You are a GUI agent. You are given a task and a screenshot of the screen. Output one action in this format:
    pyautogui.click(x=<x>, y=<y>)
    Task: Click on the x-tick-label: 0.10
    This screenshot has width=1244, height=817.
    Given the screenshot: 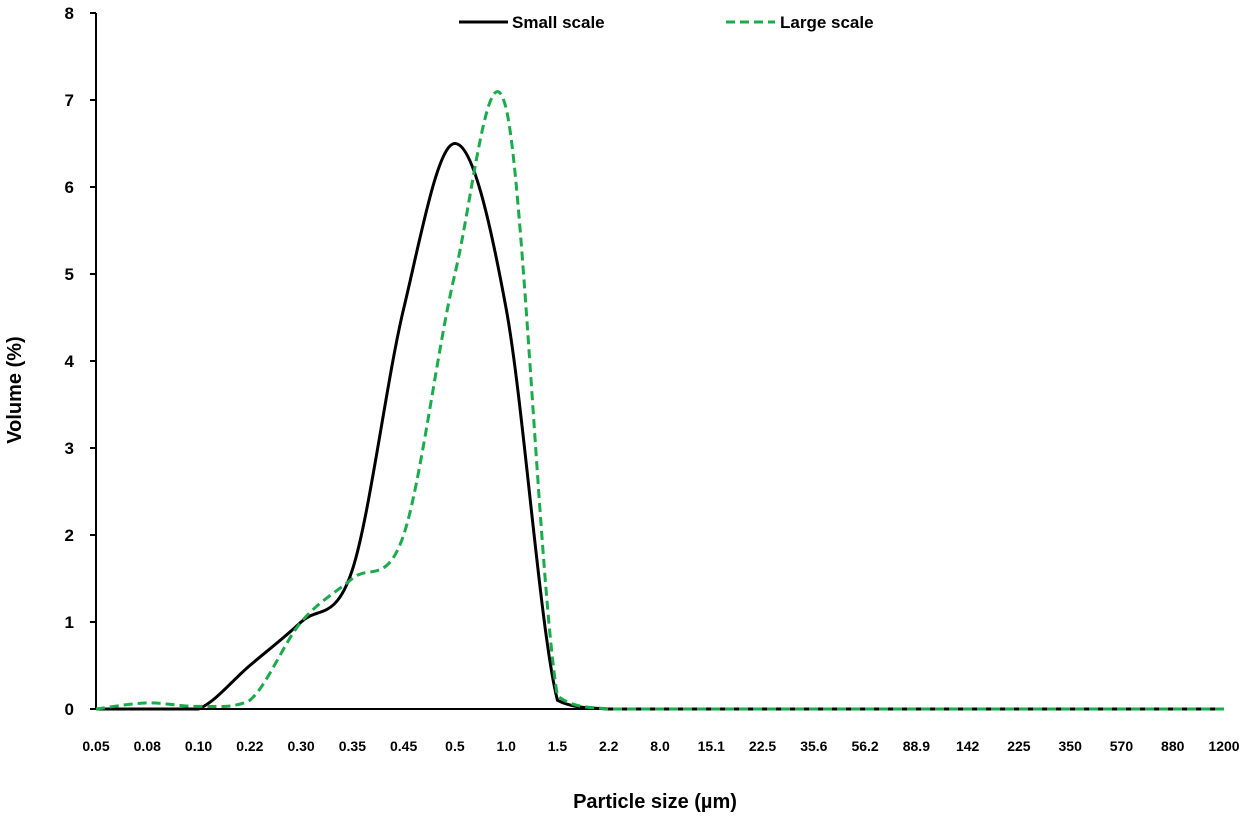 What is the action you would take?
    pyautogui.click(x=198, y=746)
    